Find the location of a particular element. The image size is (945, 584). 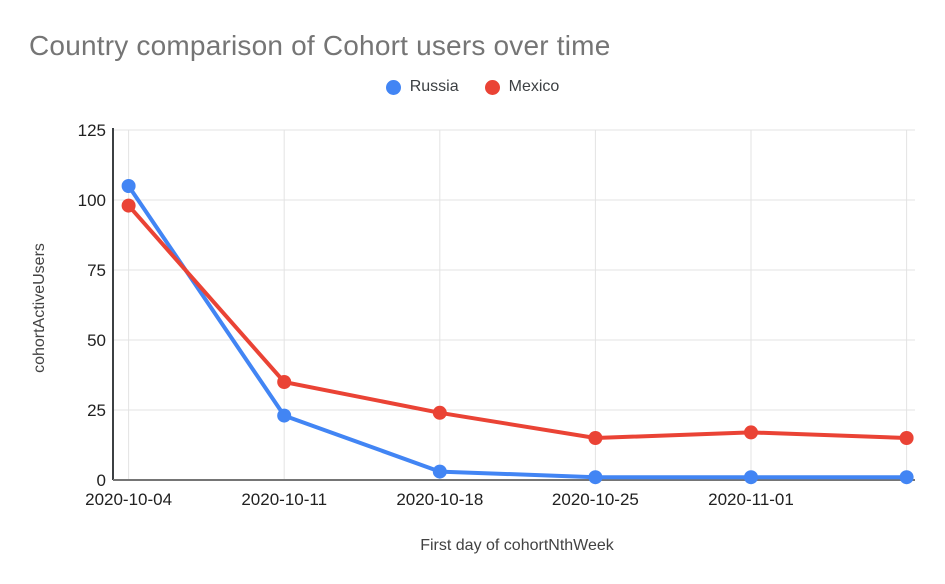

y-tick-label: 50 is located at coordinates (96, 340).